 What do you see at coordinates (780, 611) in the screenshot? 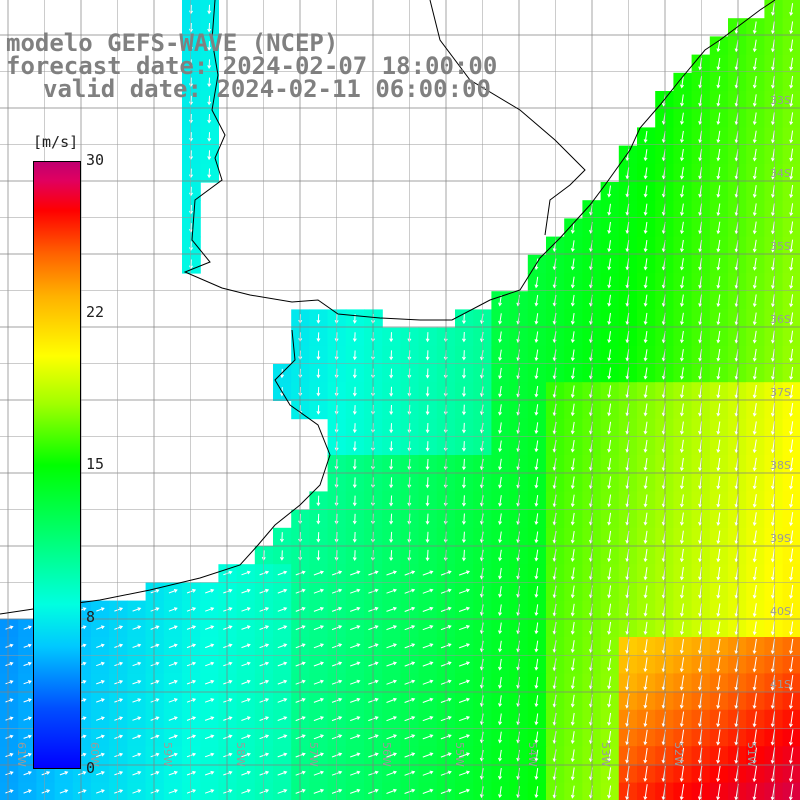
I see `latitude-label: 40S` at bounding box center [780, 611].